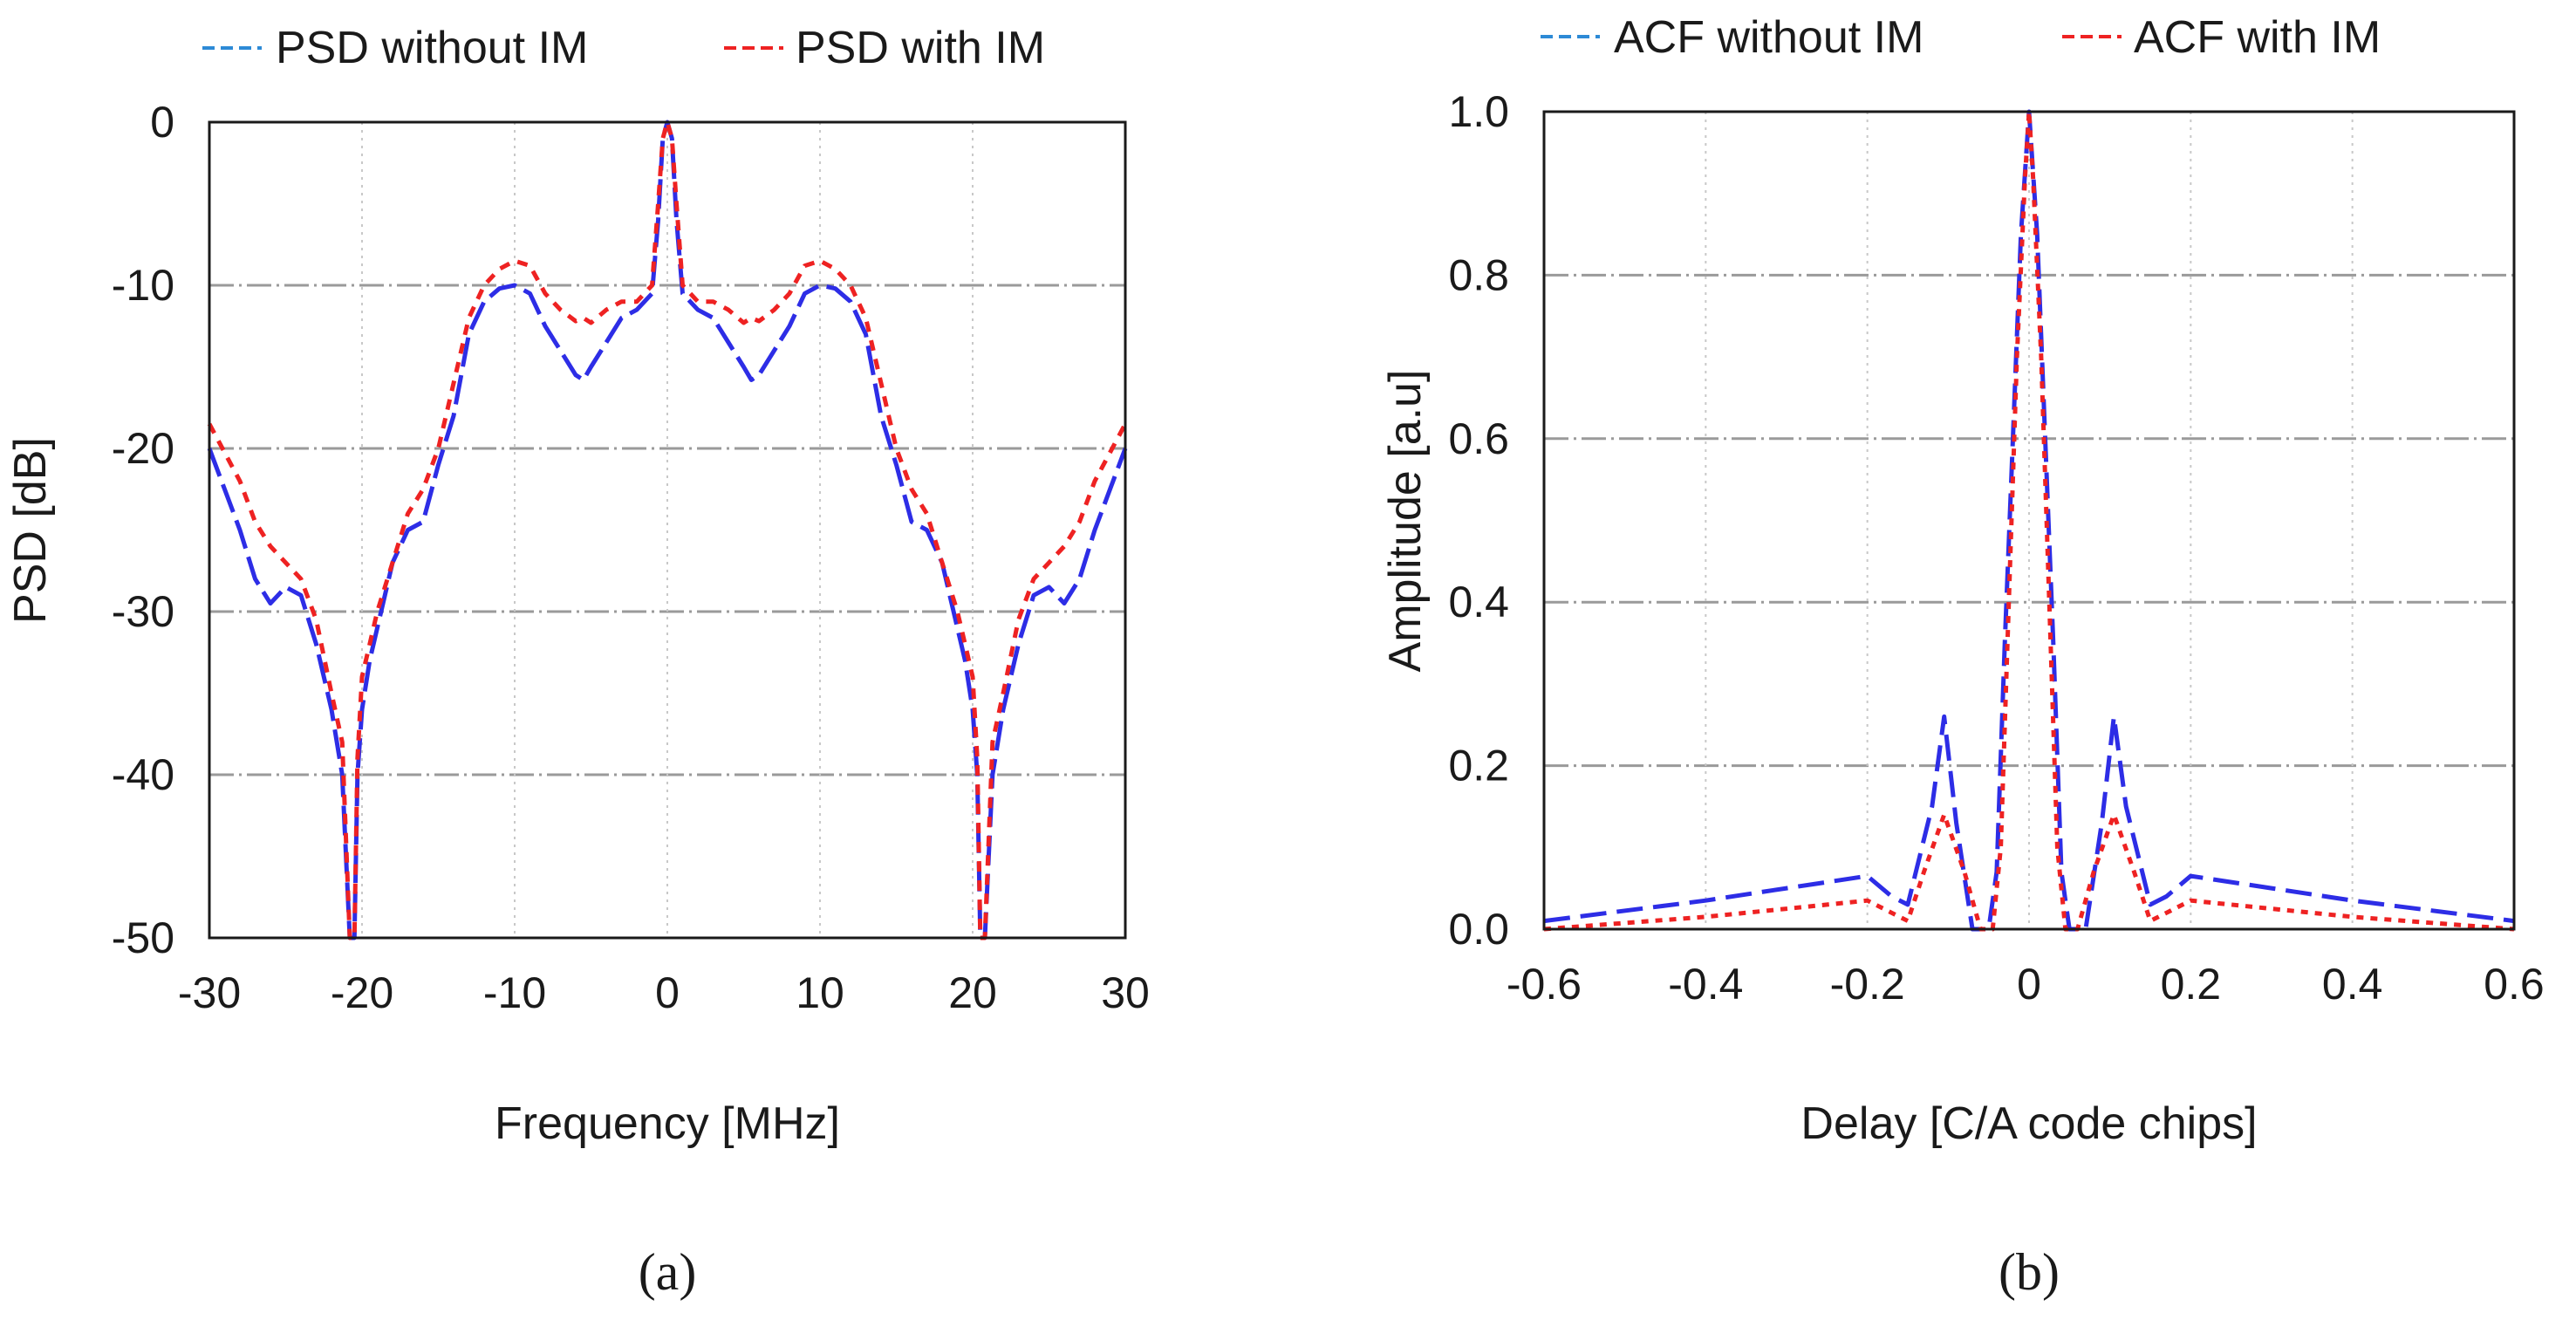  Describe the element at coordinates (209, 992) in the screenshot. I see `x-tick-label: -30` at that location.